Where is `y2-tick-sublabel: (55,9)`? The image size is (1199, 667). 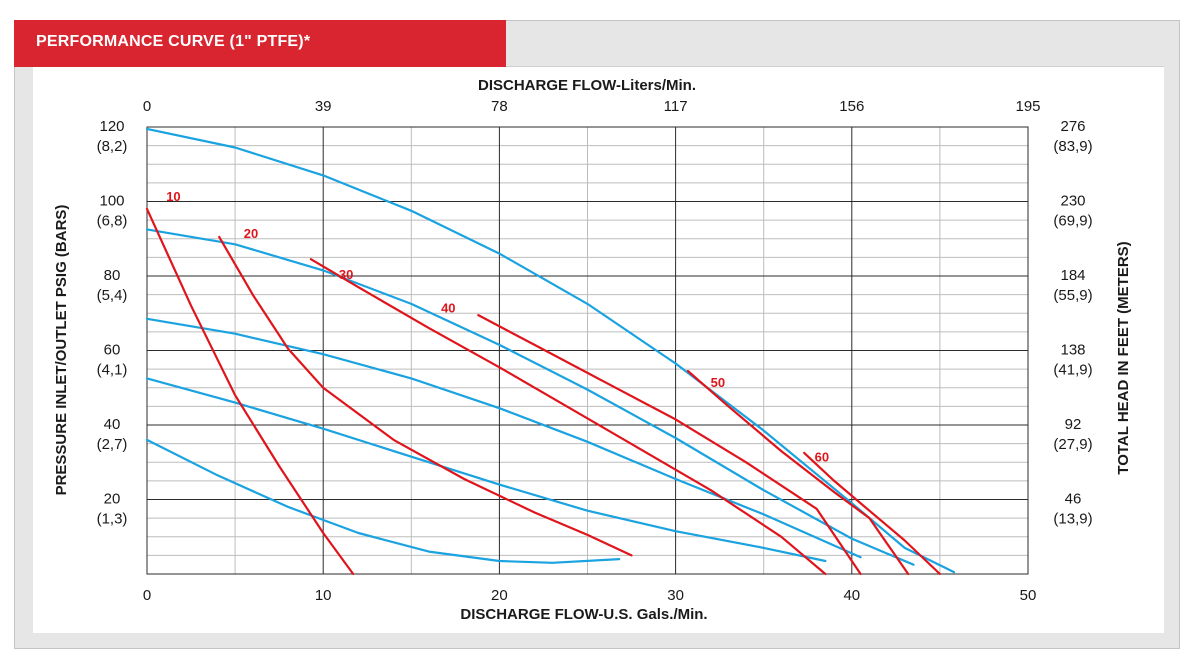
y2-tick-sublabel: (55,9) is located at coordinates (1072, 295).